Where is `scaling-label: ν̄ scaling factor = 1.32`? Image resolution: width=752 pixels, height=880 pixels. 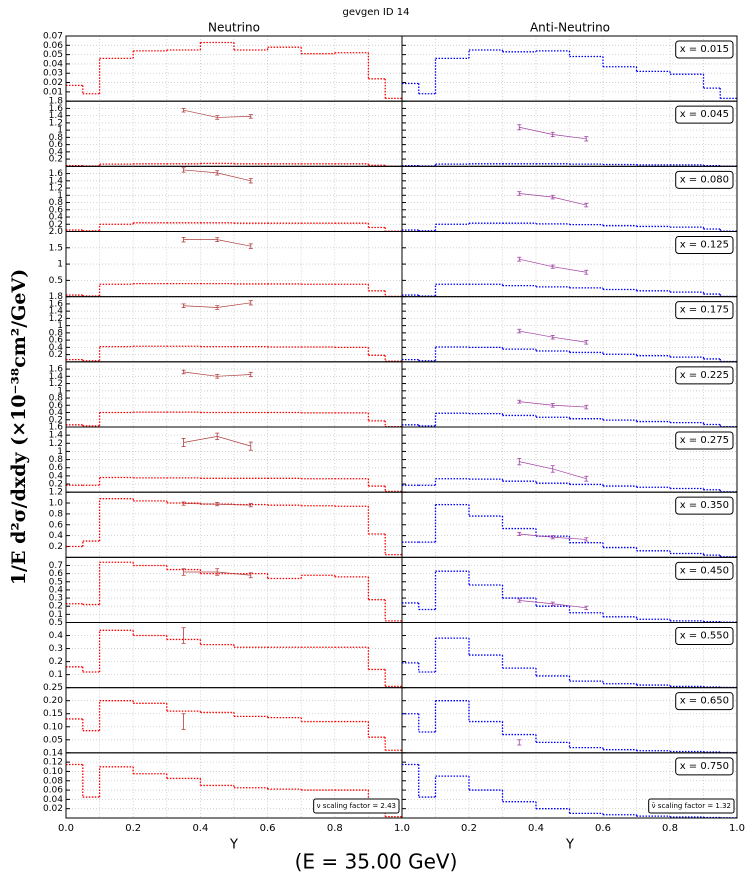
scaling-label: ν̄ scaling factor = 1.32 is located at coordinates (691, 806).